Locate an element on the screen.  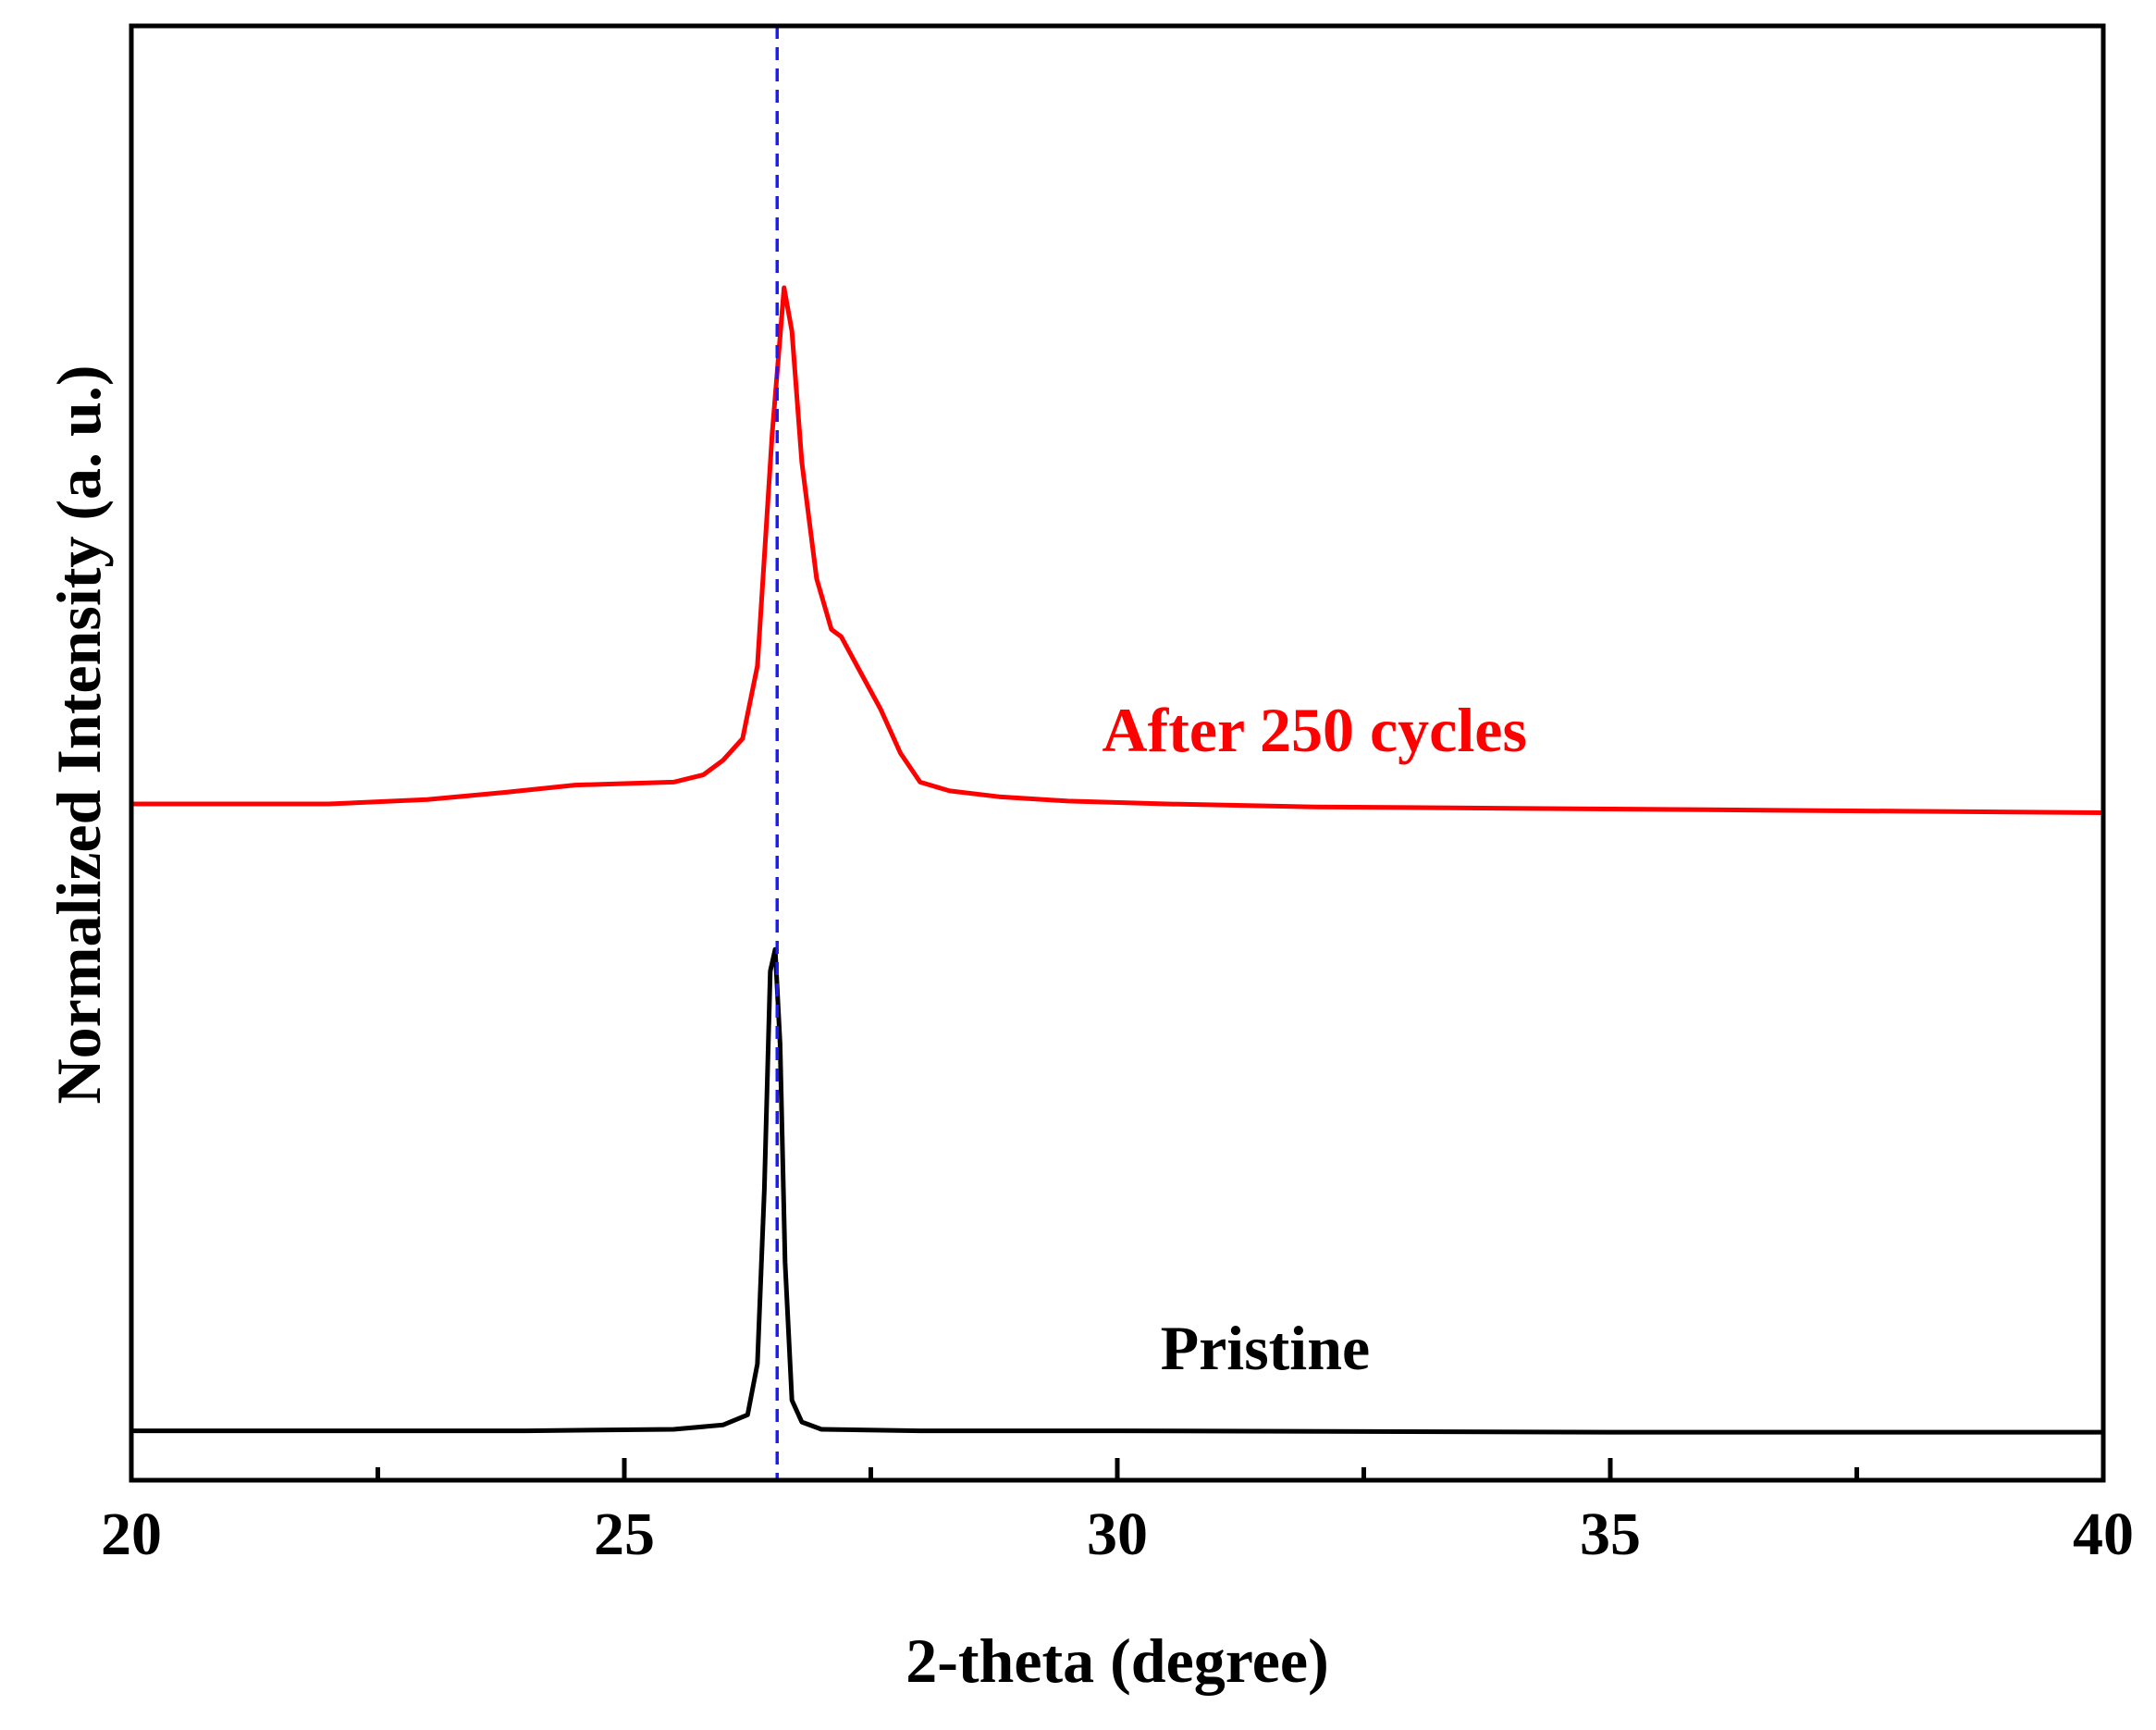
series-label-pristine: Pristine is located at coordinates (1266, 1348).